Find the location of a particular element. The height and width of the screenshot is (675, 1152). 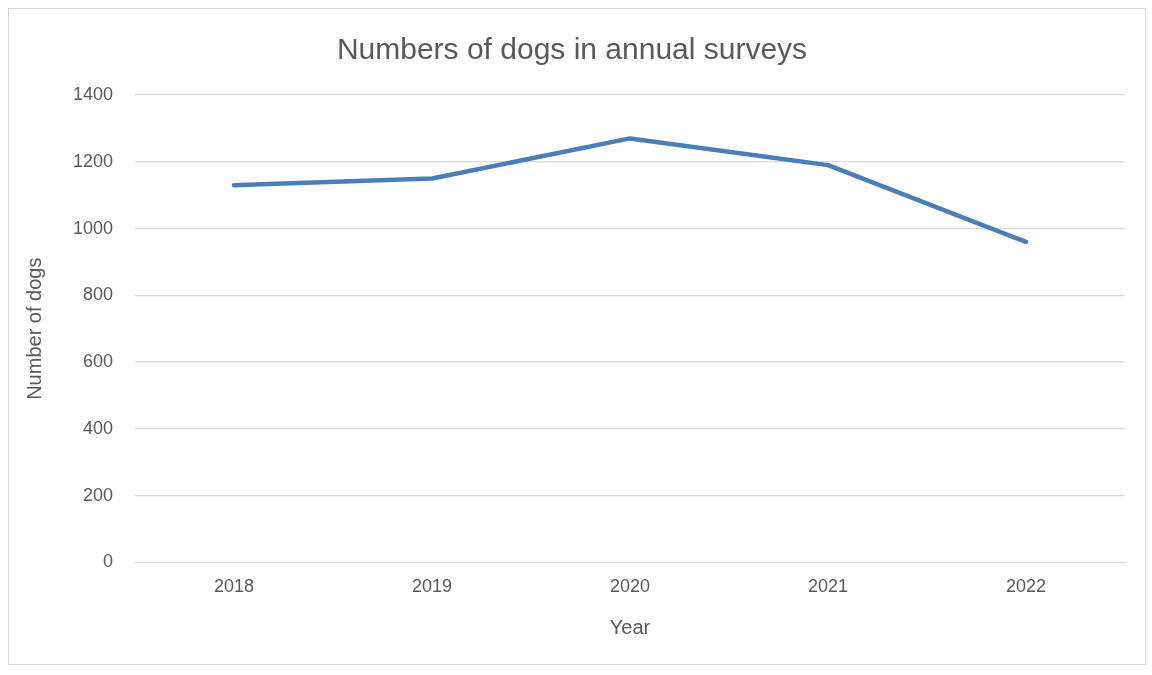

y-tick-label: 400 is located at coordinates (98, 427).